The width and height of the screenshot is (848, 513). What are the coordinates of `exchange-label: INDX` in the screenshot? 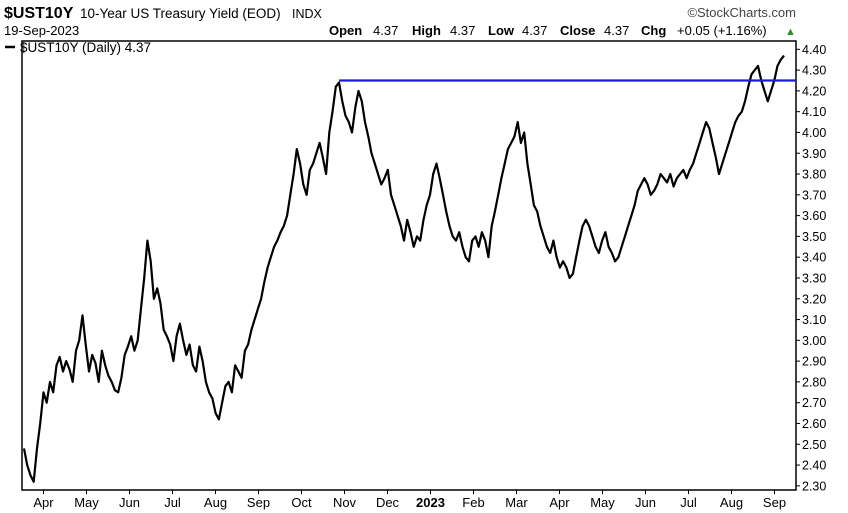 It's located at (307, 14).